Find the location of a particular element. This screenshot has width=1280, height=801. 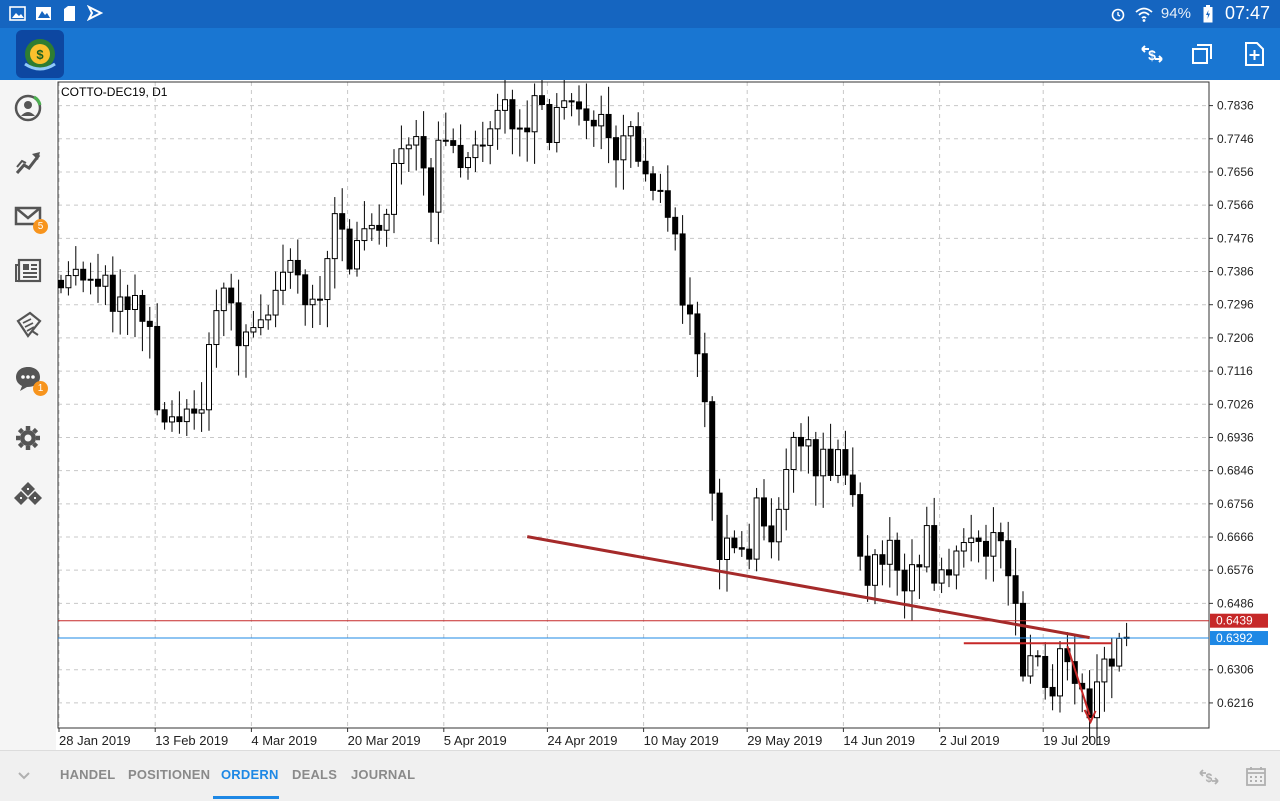

metatrader-logo-icon: $ is located at coordinates (40, 54).